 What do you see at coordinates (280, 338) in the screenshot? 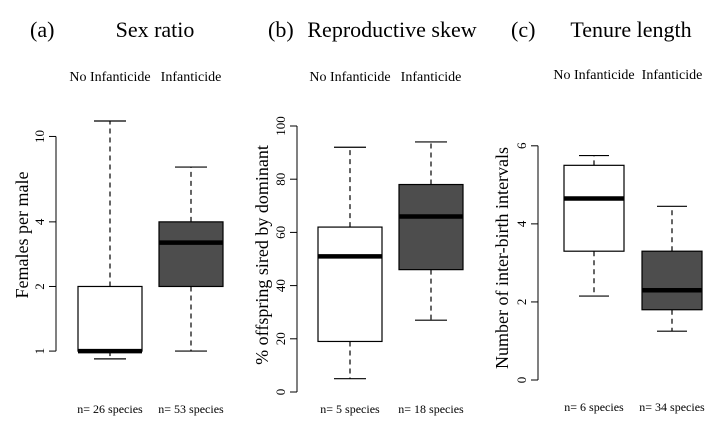
I see `panel-b-y-tick-label: 20` at bounding box center [280, 338].